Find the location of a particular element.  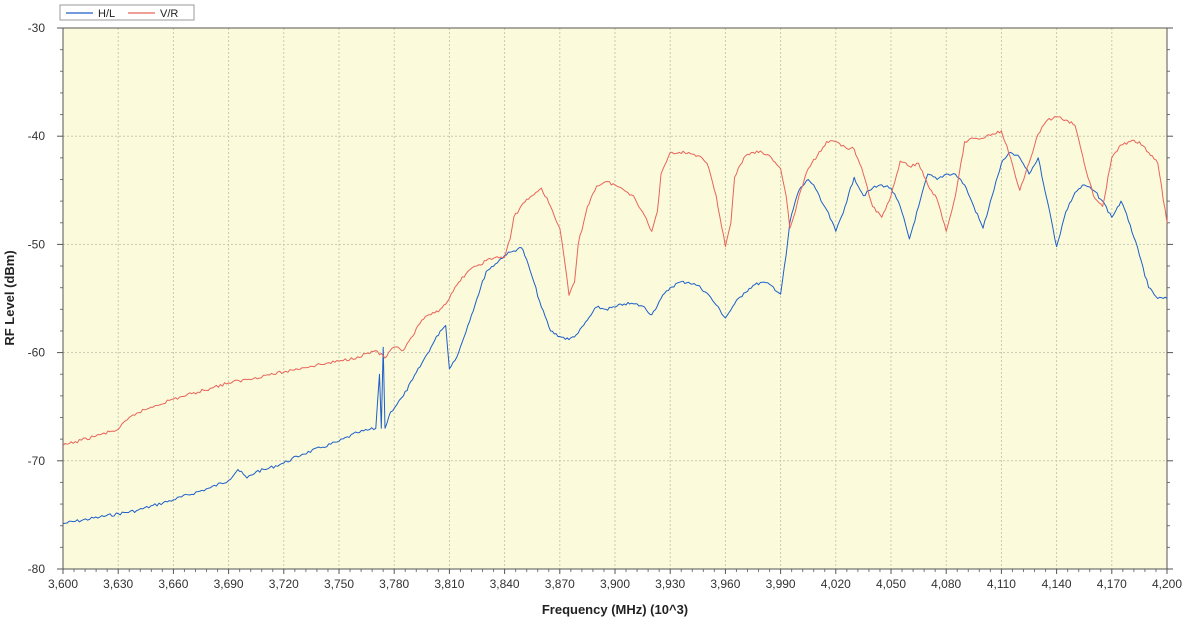

legend: H/L V/R is located at coordinates (127, 12).